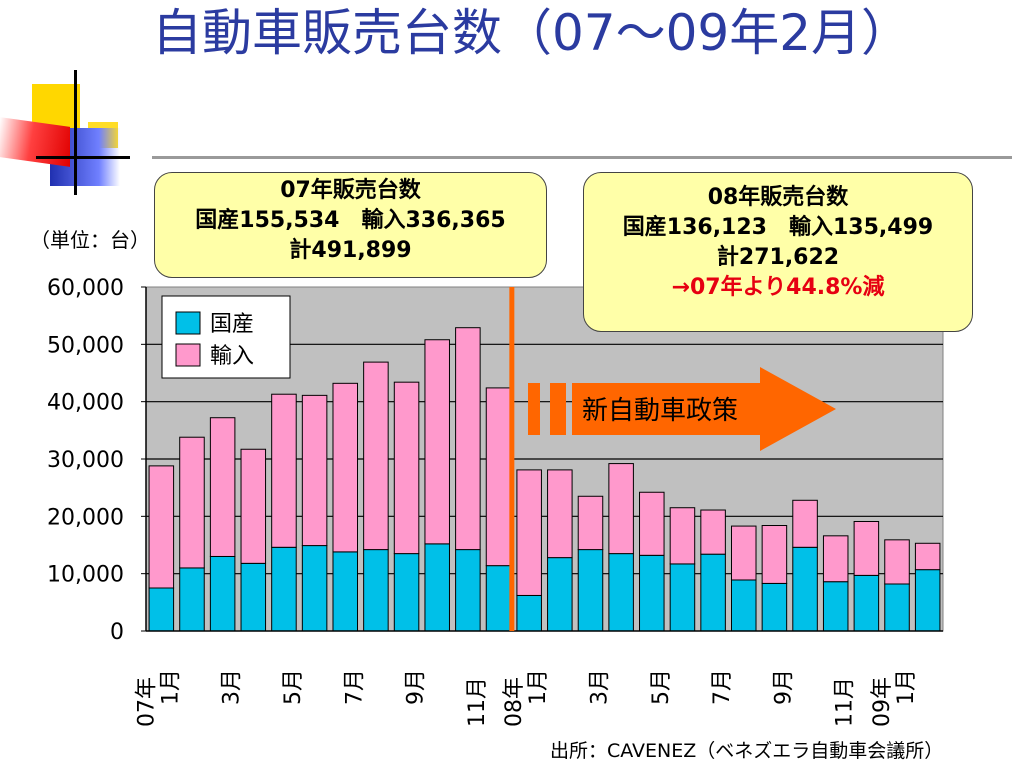 The height and width of the screenshot is (768, 1024). I want to click on legend-swatch-import, so click(188, 355).